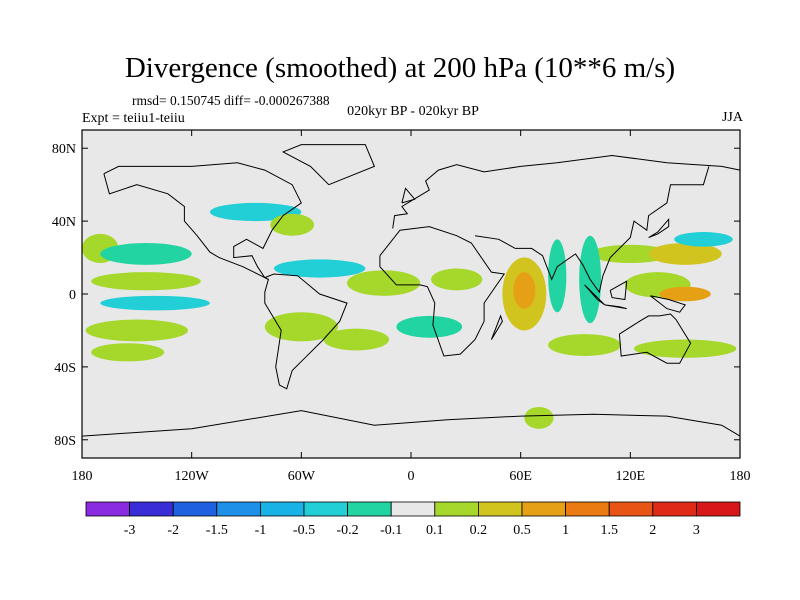 The width and height of the screenshot is (800, 600). What do you see at coordinates (261, 530) in the screenshot?
I see `colorbar-label: -1` at bounding box center [261, 530].